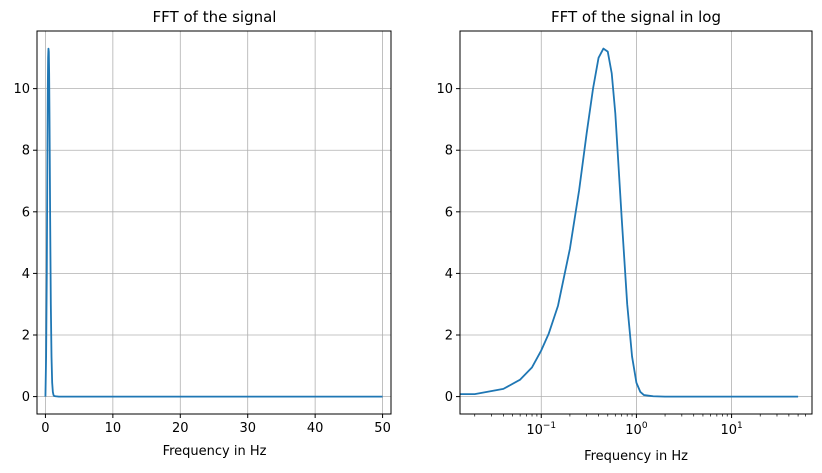 The width and height of the screenshot is (822, 473). Describe the element at coordinates (382, 428) in the screenshot. I see `x-tick-label: 50` at that location.